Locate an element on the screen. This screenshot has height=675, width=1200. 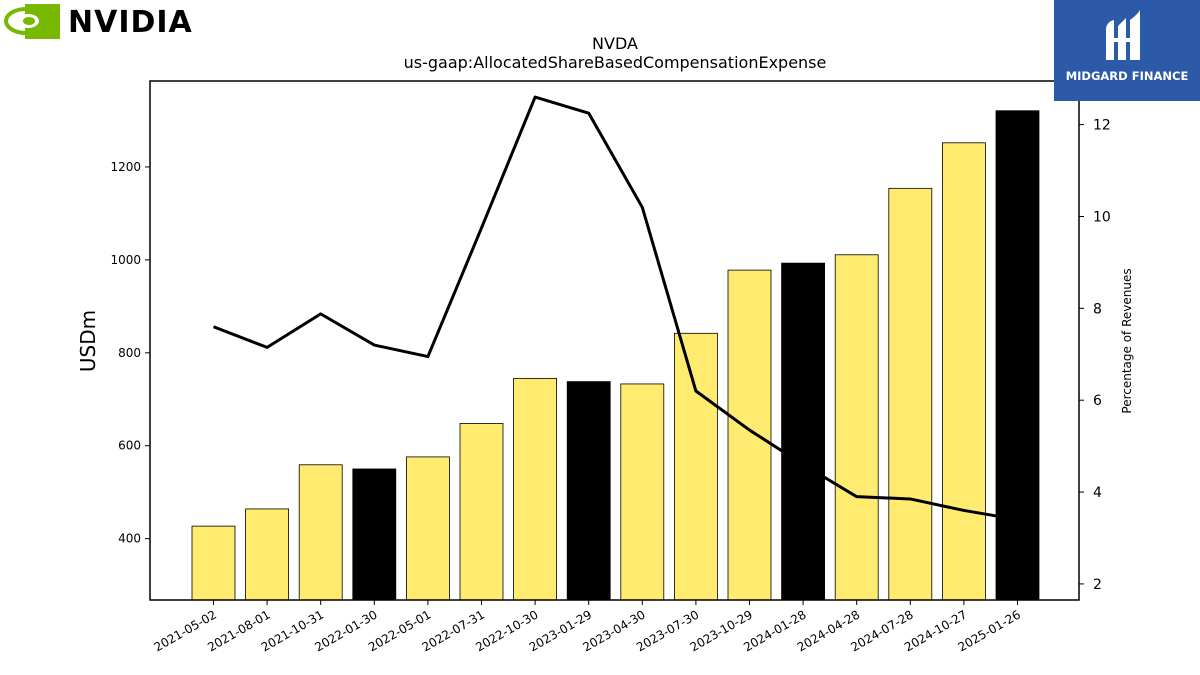
y2-tick-label: 8 is located at coordinates (1097, 309).